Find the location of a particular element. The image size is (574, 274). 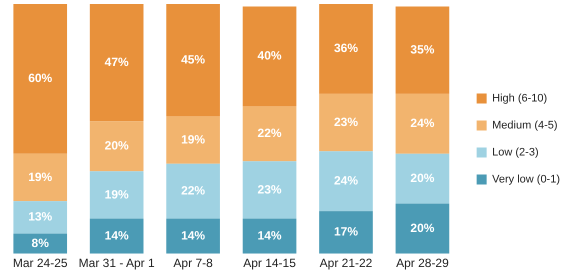

x-tick-label: Apr 14-15 is located at coordinates (269, 263).